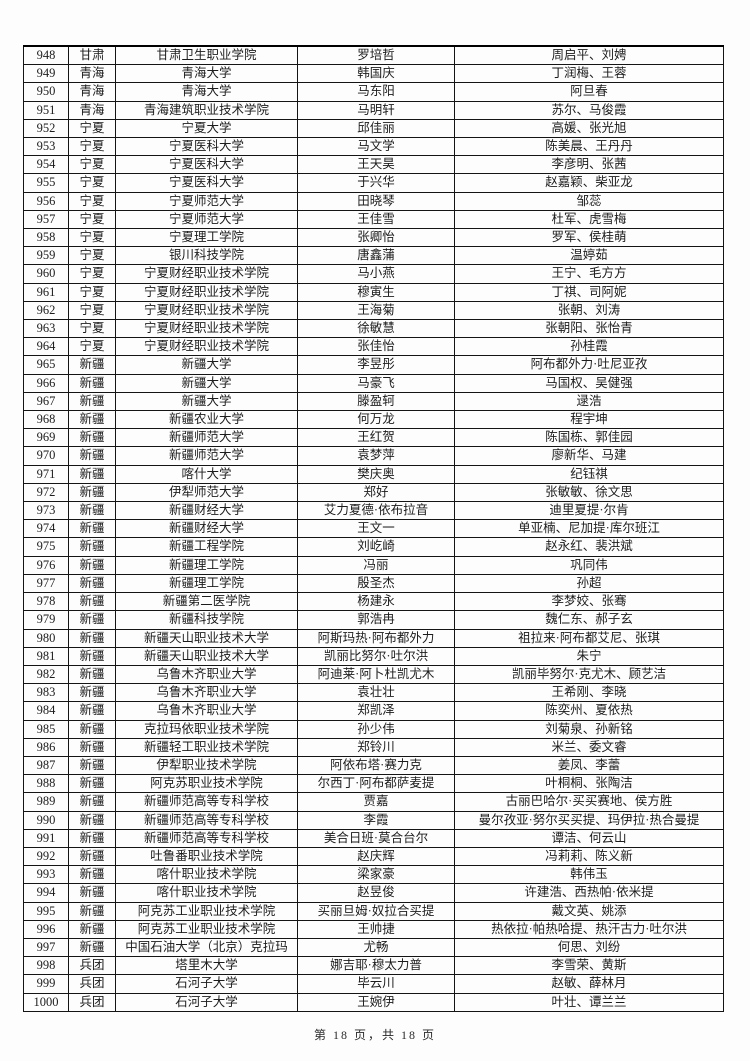 The width and height of the screenshot is (750, 1061). Describe the element at coordinates (376, 784) in the screenshot. I see `cell-student-name: 尔西丁·阿布都萨麦提` at that location.